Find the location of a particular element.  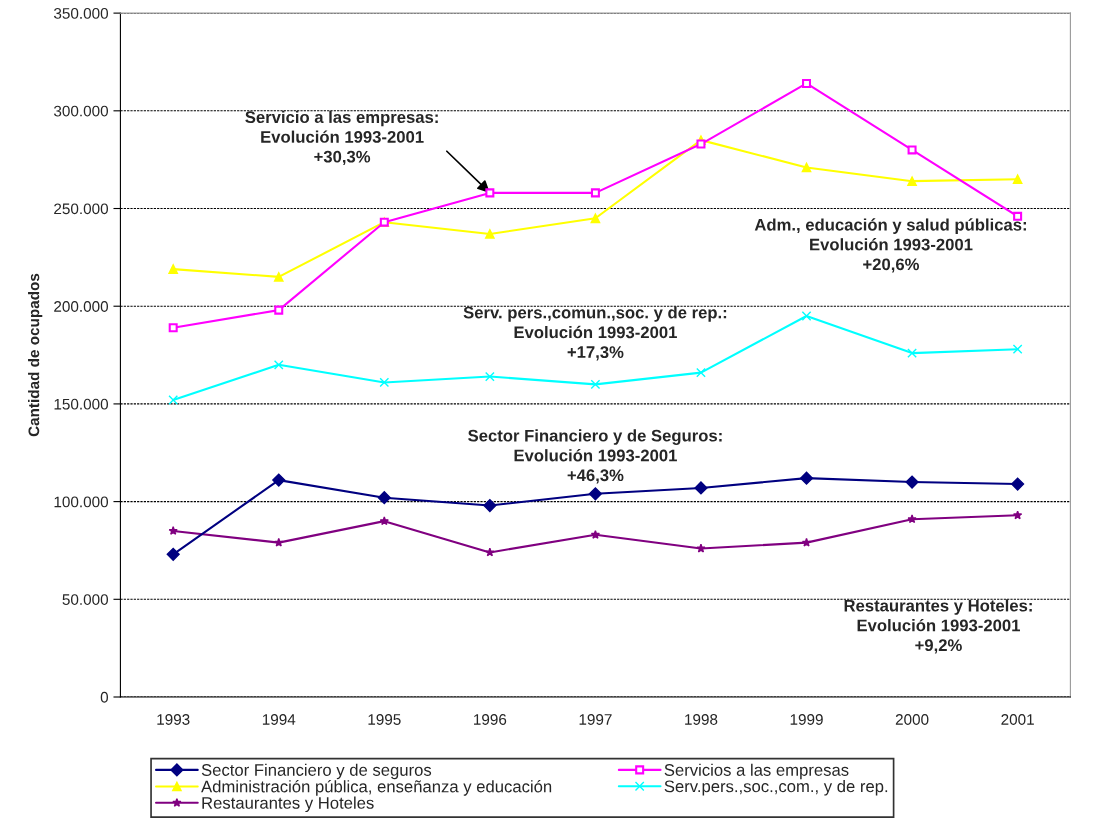

annotation: Serv. pers.,comun.,soc. y de rep.: Evolución 1993-2001 +17,3% is located at coordinates (595, 333).